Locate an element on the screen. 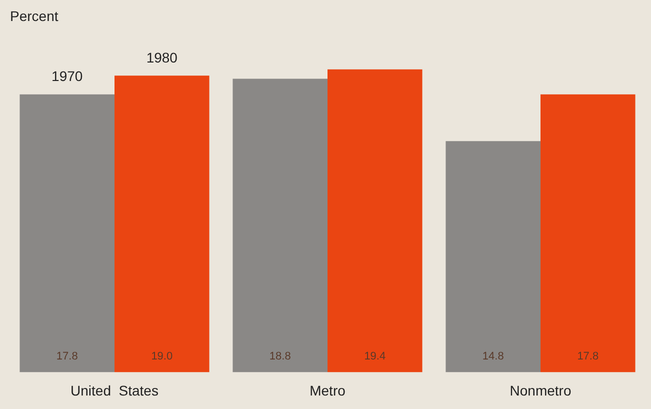 The image size is (651, 409). data-label: 18.8 is located at coordinates (280, 356).